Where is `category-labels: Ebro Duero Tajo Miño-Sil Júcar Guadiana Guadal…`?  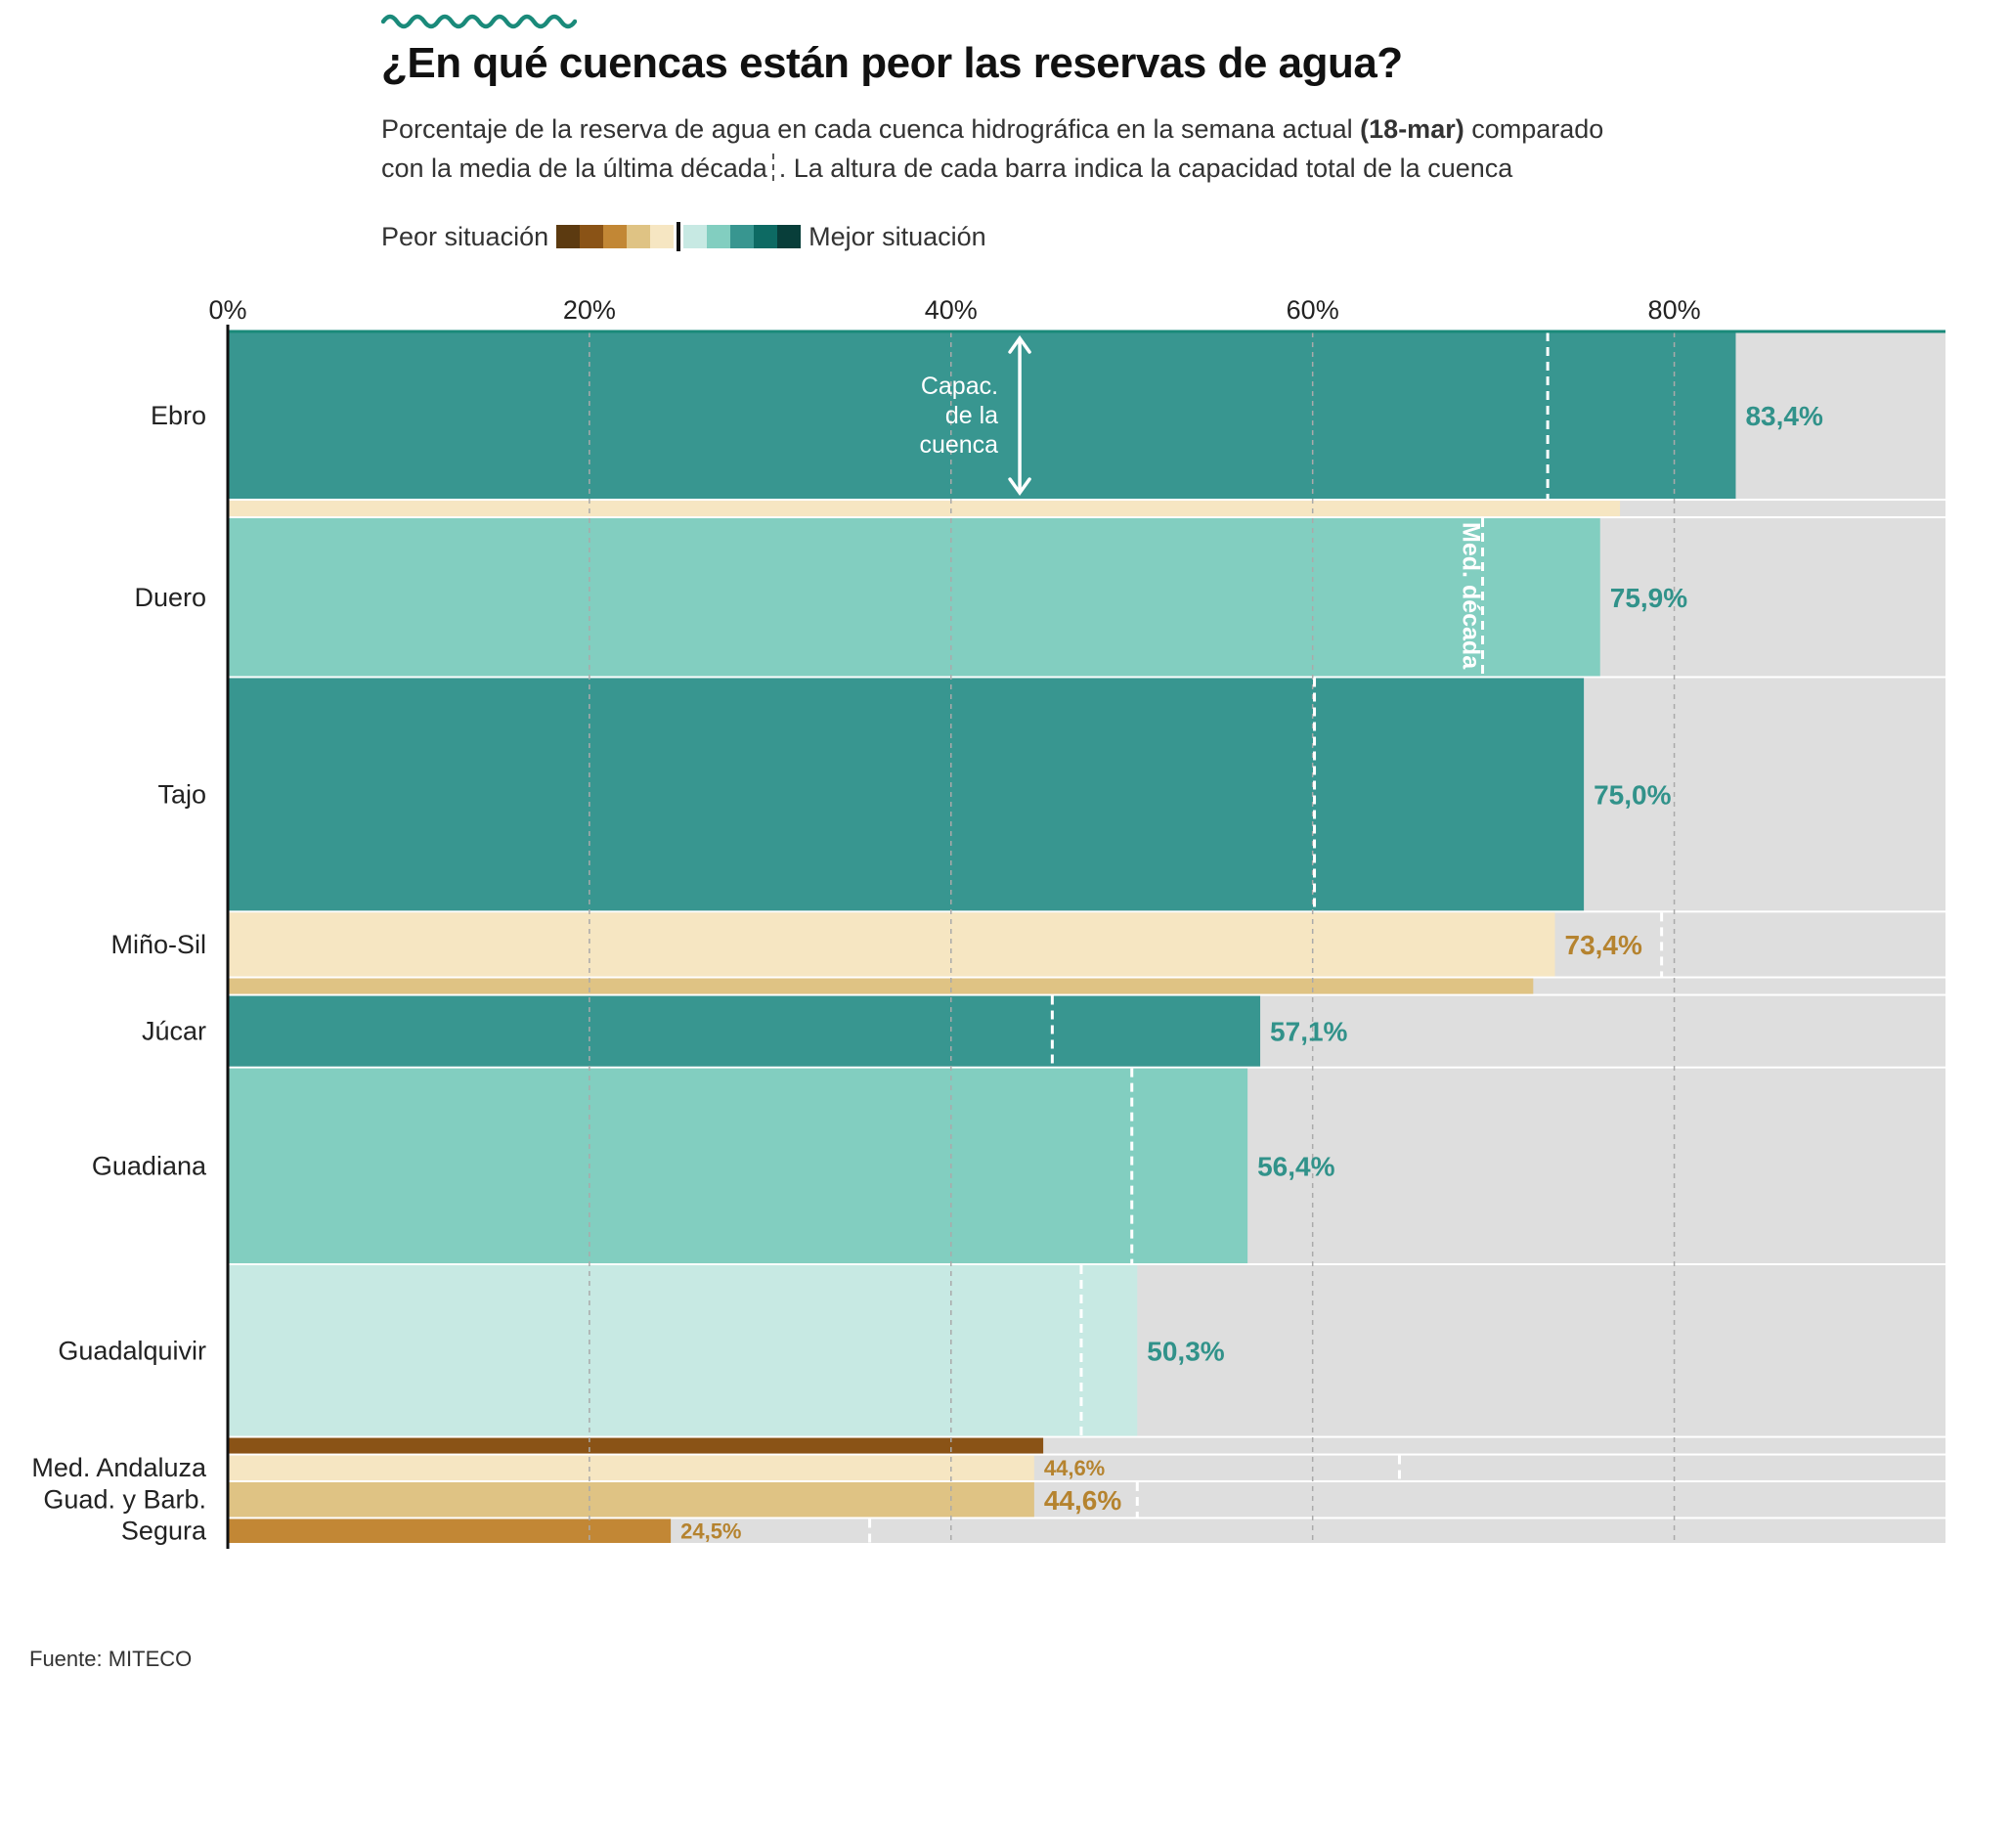 category-labels: Ebro Duero Tajo Miño-Sil Júcar Guadiana Guadal… is located at coordinates (119, 973).